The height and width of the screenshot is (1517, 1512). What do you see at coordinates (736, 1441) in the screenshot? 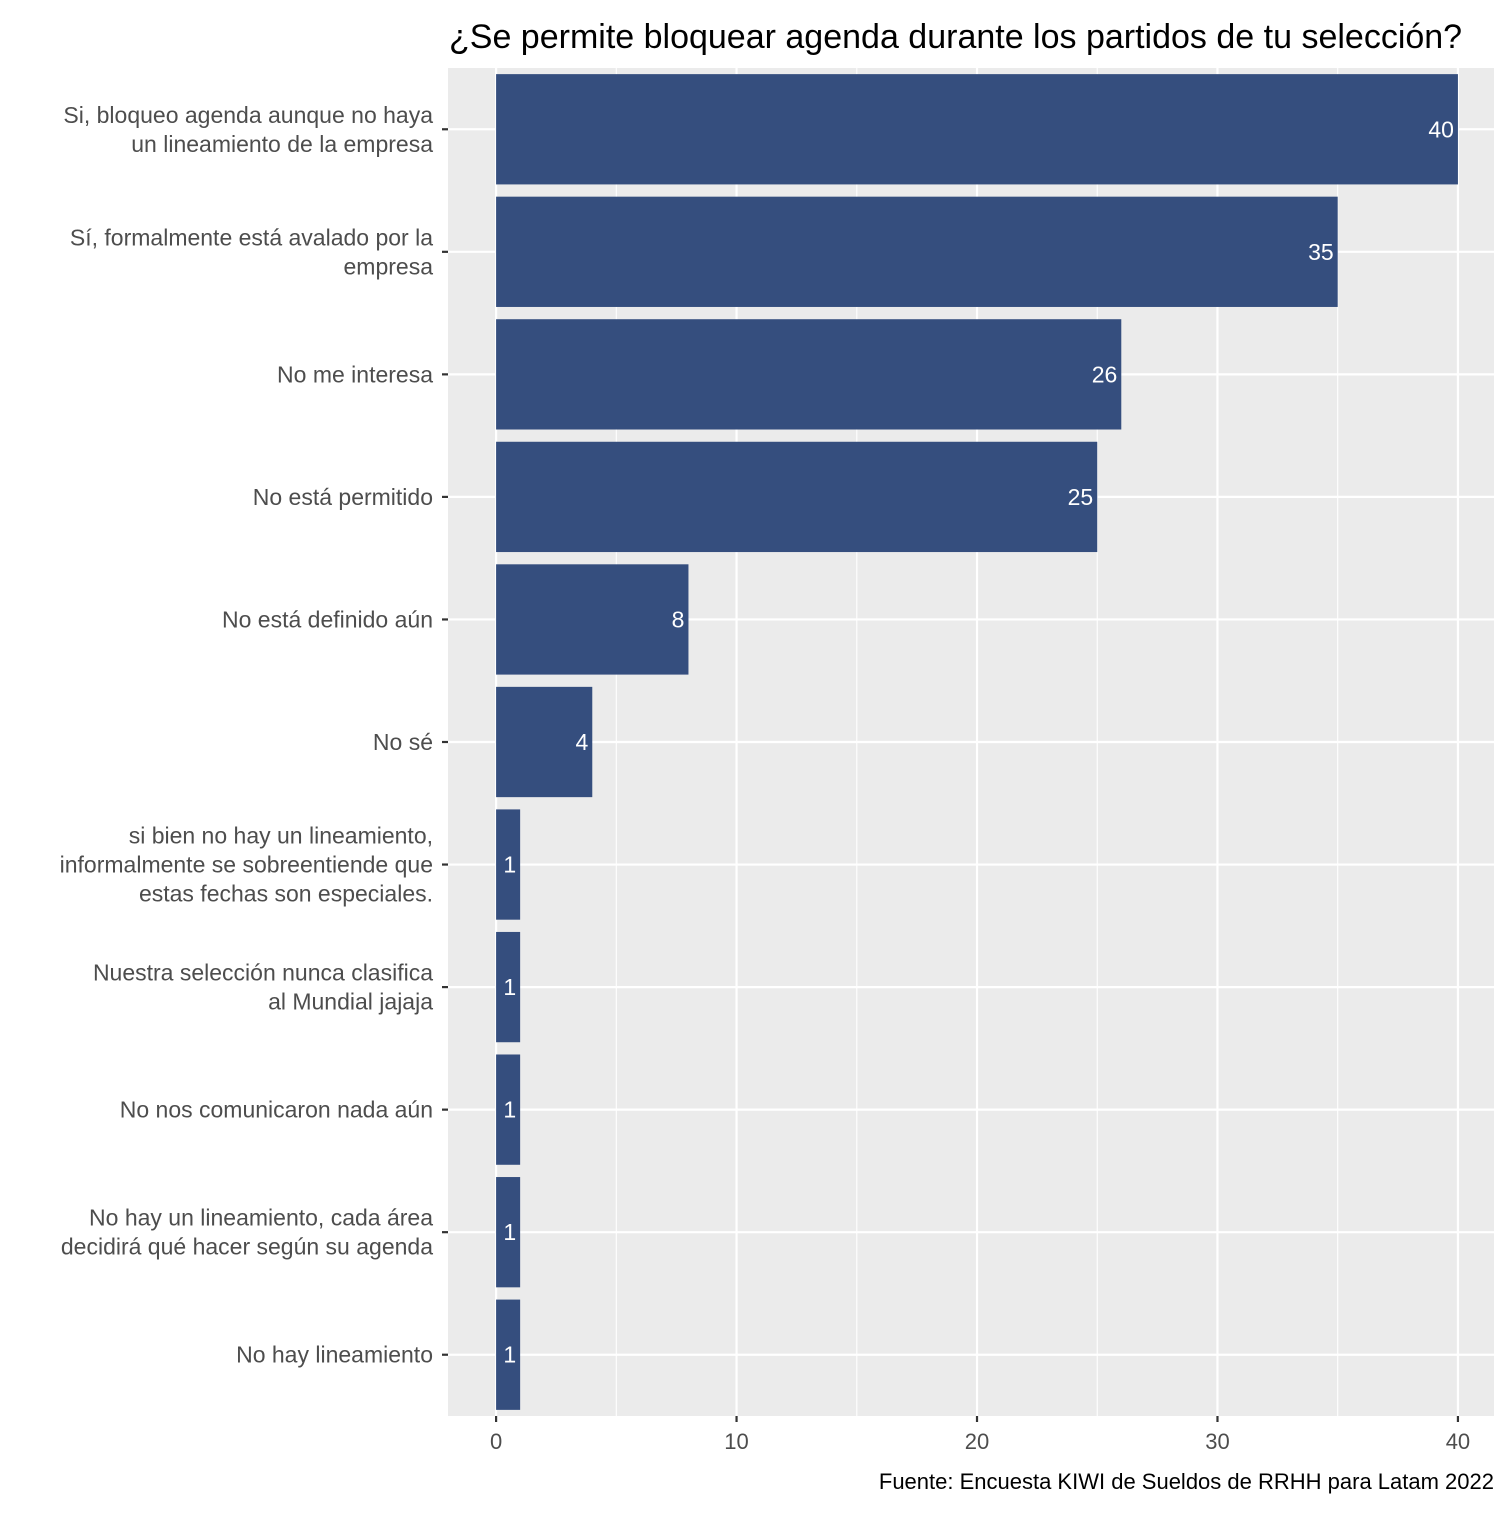
I see `value-tick-label: 10` at bounding box center [736, 1441].